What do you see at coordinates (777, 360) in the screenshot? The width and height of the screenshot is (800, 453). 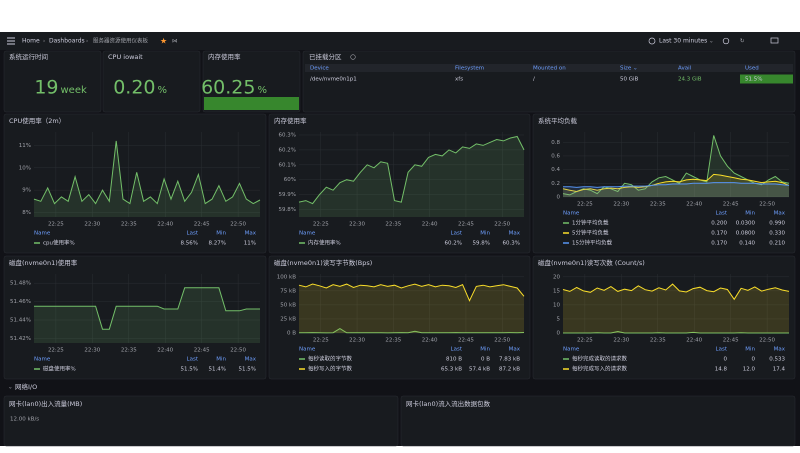 I see `legend-max: 0.533` at bounding box center [777, 360].